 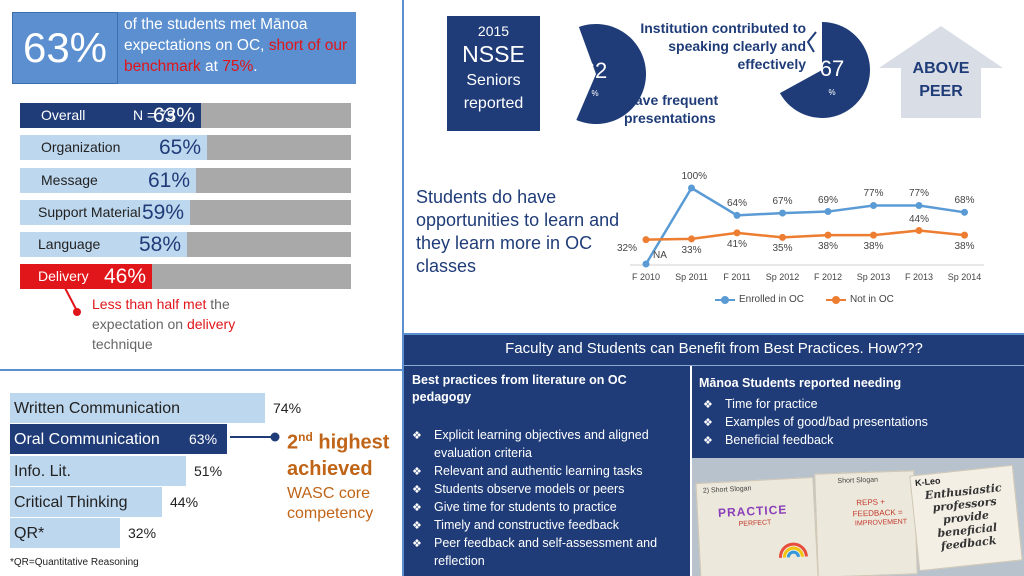 I want to click on competency-value: 51%, so click(x=208, y=471).